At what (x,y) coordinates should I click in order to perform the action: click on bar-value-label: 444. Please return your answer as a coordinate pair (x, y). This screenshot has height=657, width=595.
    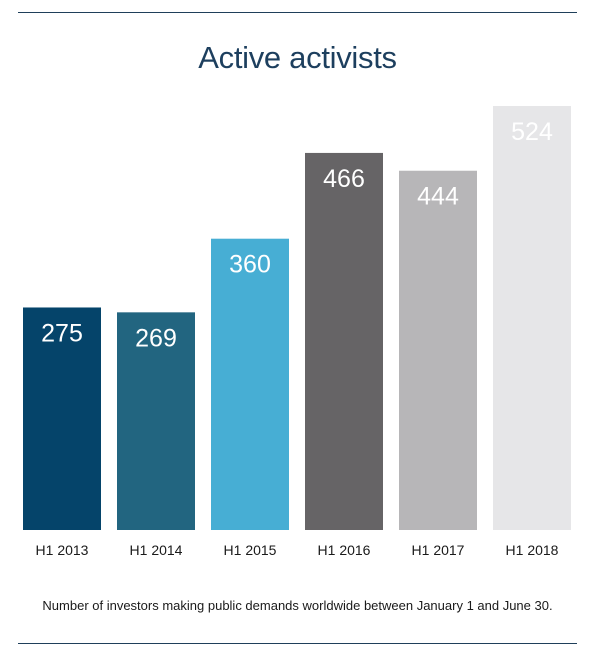
    Looking at the image, I should click on (438, 197).